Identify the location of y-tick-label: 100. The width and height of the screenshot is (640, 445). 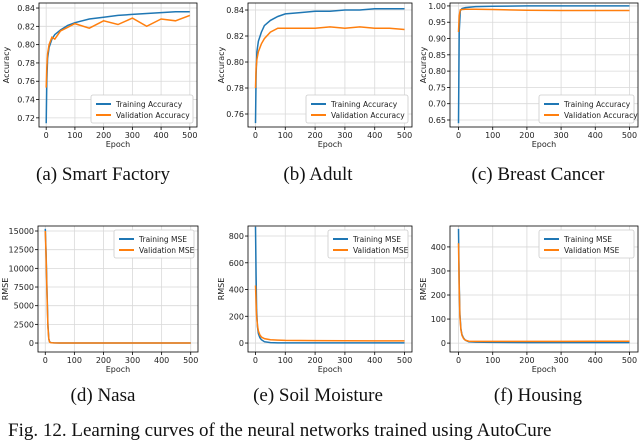
(438, 319).